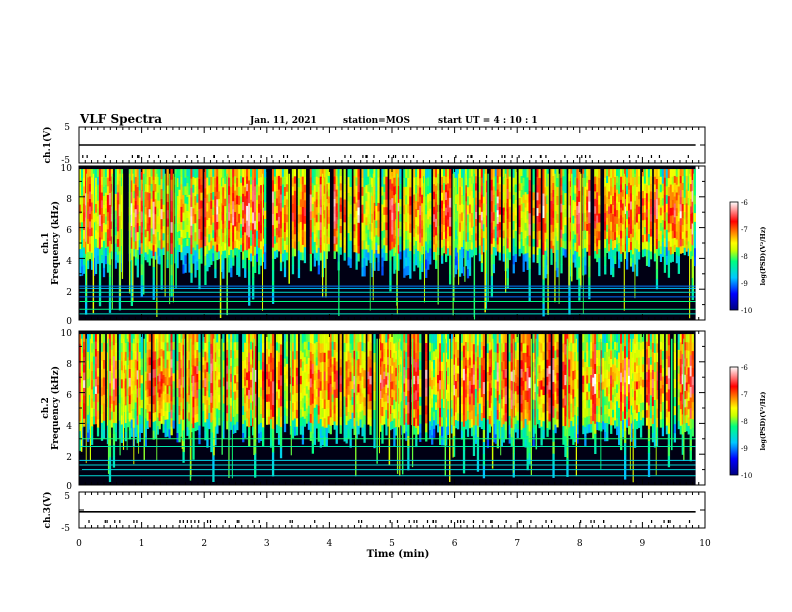  I want to click on ch1-colorbar-scale, so click(734, 256).